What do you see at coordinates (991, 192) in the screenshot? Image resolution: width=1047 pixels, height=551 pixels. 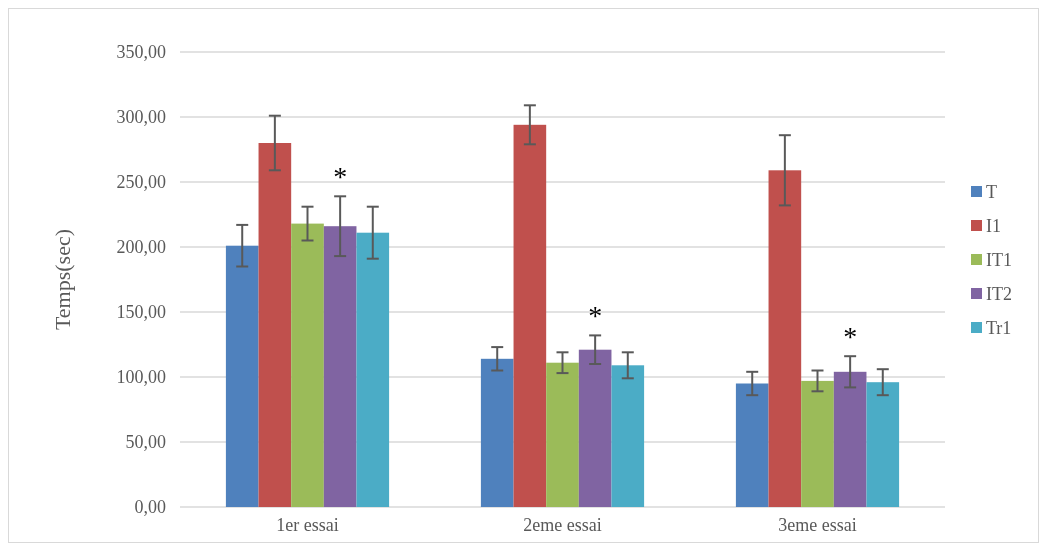 I see `legend-label: T` at bounding box center [991, 192].